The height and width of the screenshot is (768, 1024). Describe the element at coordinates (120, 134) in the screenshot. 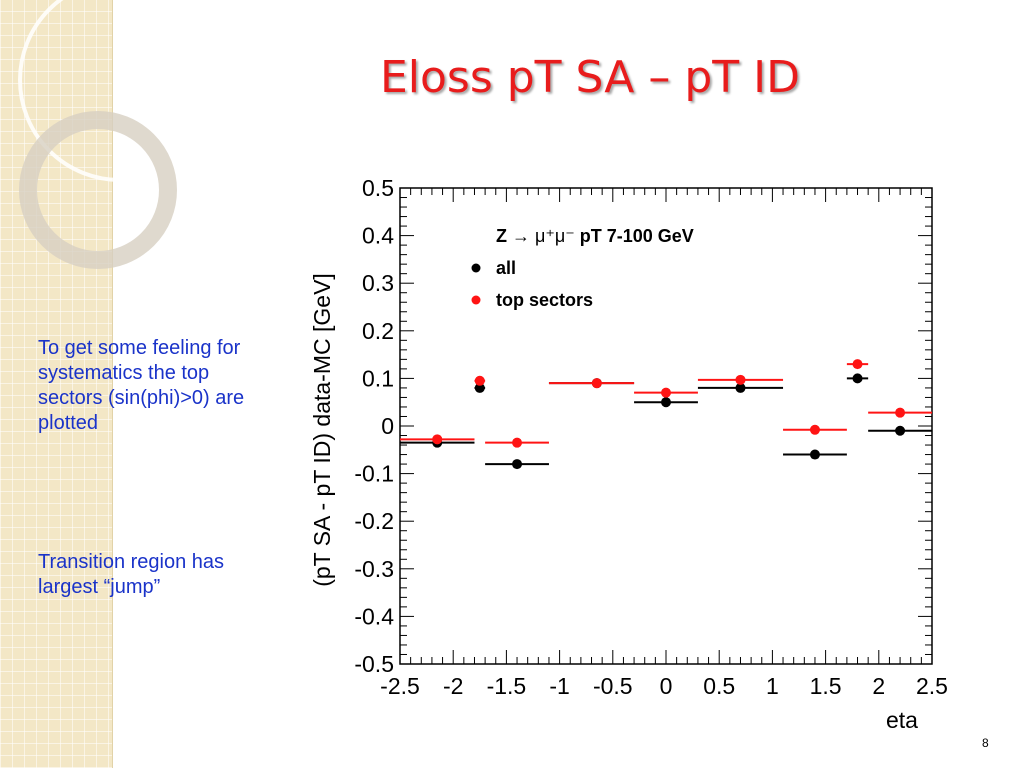

I see `decorative-circles` at that location.